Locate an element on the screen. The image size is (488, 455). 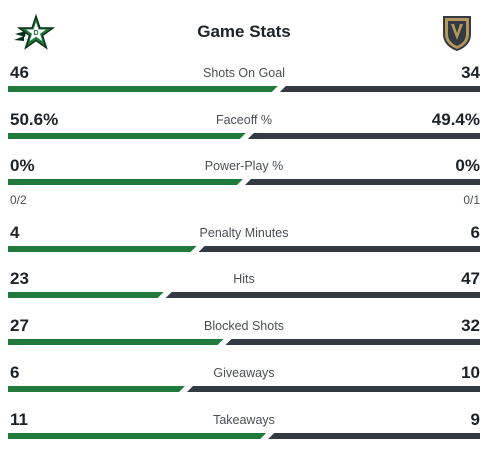
stat-row: 0% Power-Play % 0% 0/2 0/1 is located at coordinates (244, 181).